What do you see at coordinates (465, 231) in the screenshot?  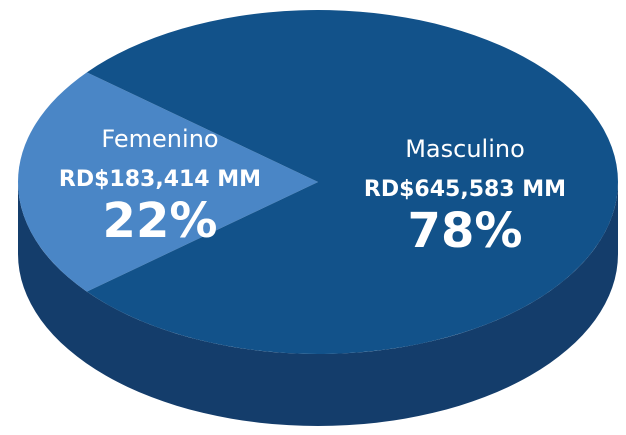 I see `slice-percent: 78%` at bounding box center [465, 231].